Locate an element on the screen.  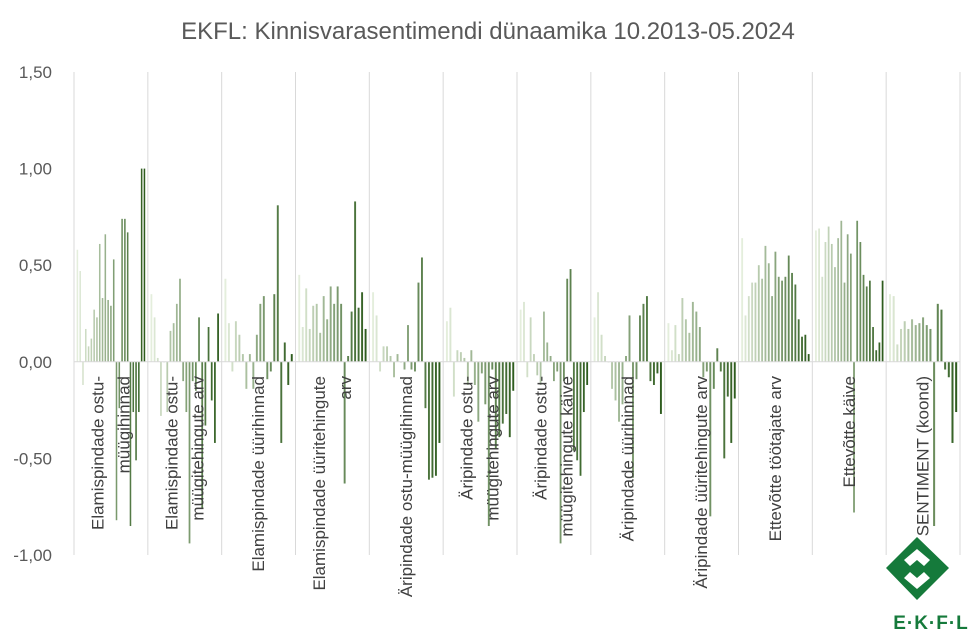
y-tick-label: 1,50 is located at coordinates (35, 72).